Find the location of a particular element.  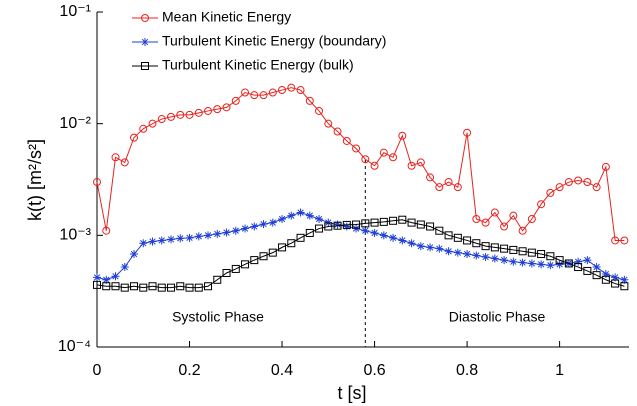

legend-label: Mean Kinetic Energy is located at coordinates (226, 17).